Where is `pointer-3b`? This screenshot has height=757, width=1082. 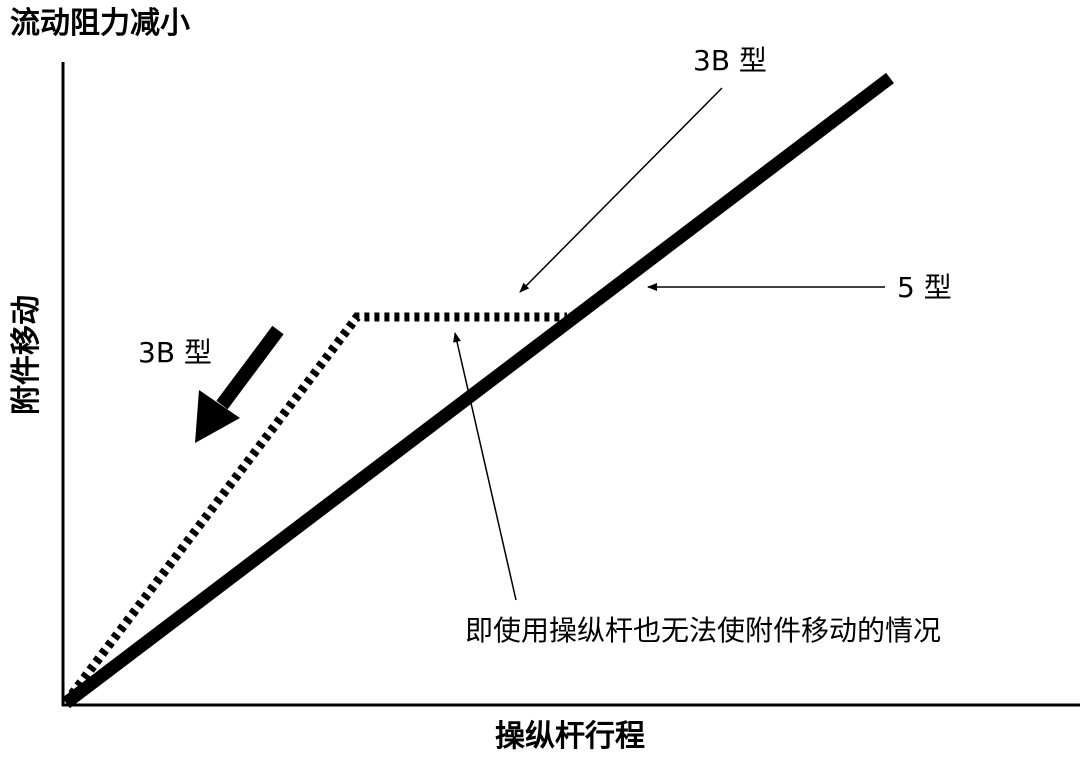 pointer-3b is located at coordinates (621, 190).